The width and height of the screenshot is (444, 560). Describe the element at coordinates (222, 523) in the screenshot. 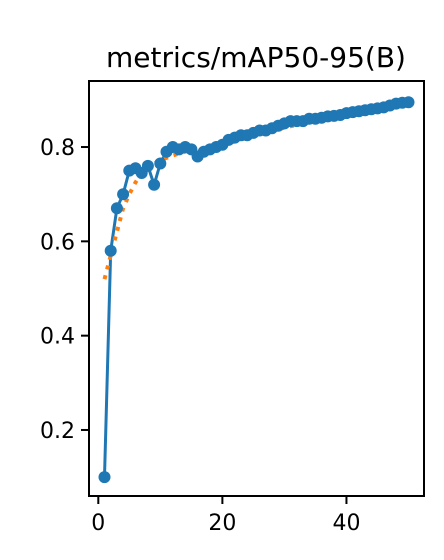

I see `x-tick-label: 20` at that location.